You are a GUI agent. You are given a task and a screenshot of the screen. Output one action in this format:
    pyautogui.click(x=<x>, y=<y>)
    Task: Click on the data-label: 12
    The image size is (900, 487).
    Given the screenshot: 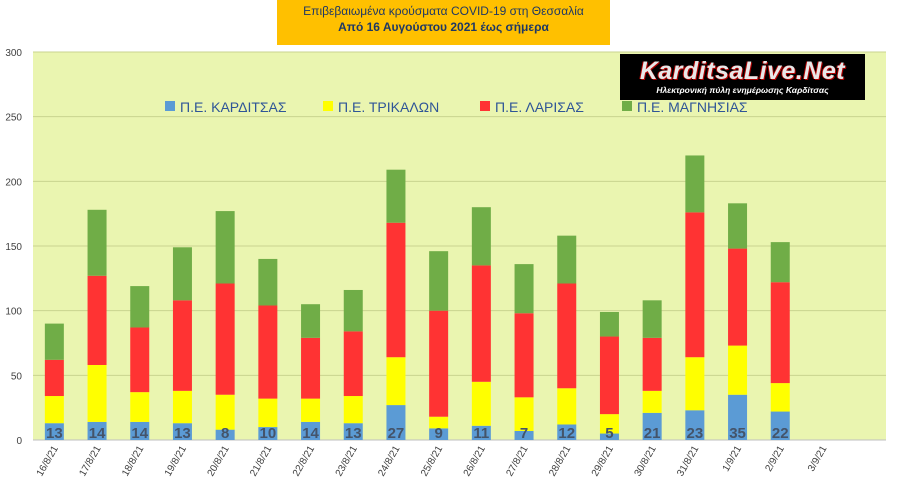 What is the action you would take?
    pyautogui.click(x=566, y=433)
    